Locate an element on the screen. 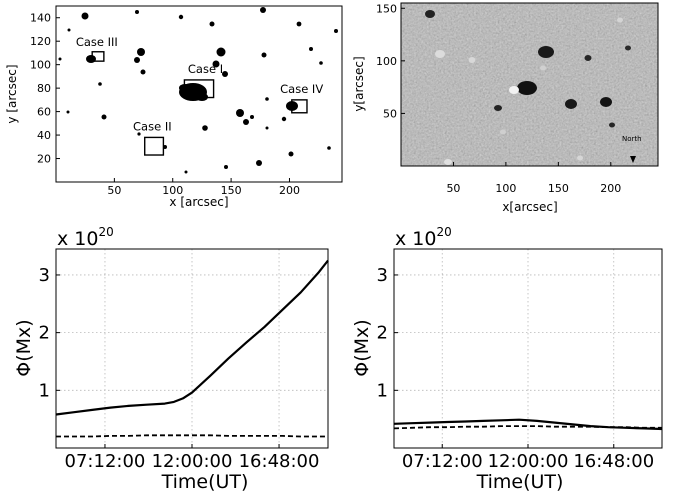 The width and height of the screenshot is (680, 494). mask-blobs is located at coordinates (198, 90).